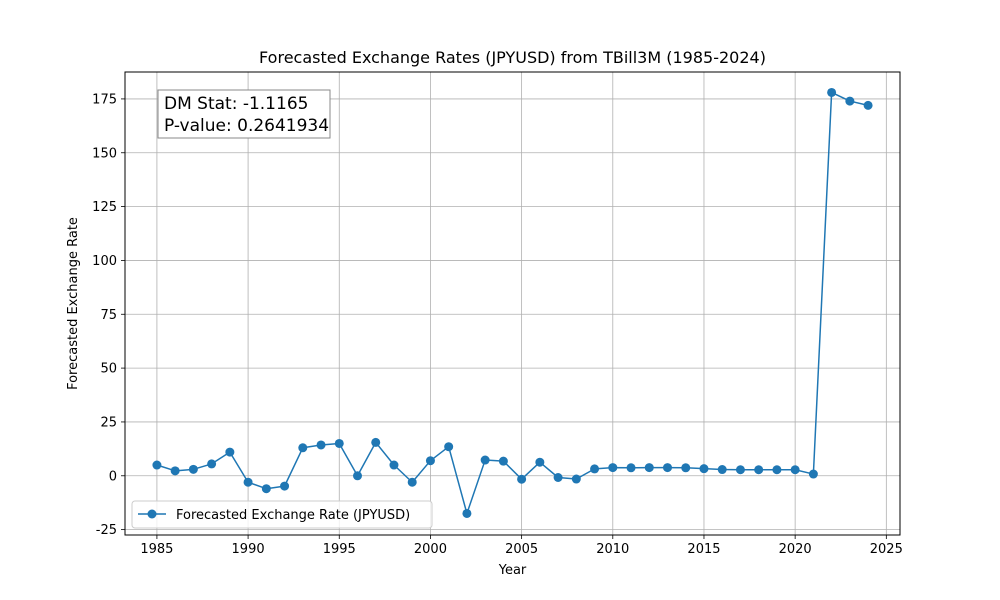 Image resolution: width=1000 pixels, height=600 pixels. What do you see at coordinates (108, 315) in the screenshot?
I see `y-tick-label: 75` at bounding box center [108, 315].